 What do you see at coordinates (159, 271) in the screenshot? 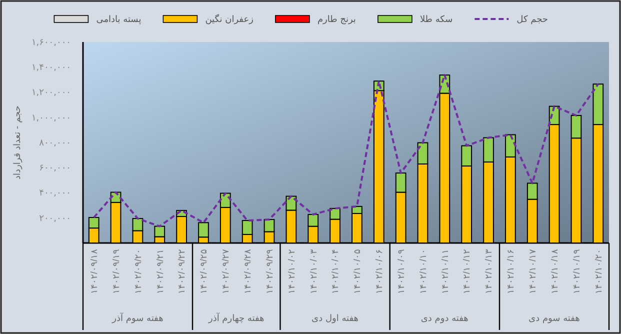
I see `x-tick-label: ۱۴۰۲/۰۹/۲۱` at bounding box center [159, 271].